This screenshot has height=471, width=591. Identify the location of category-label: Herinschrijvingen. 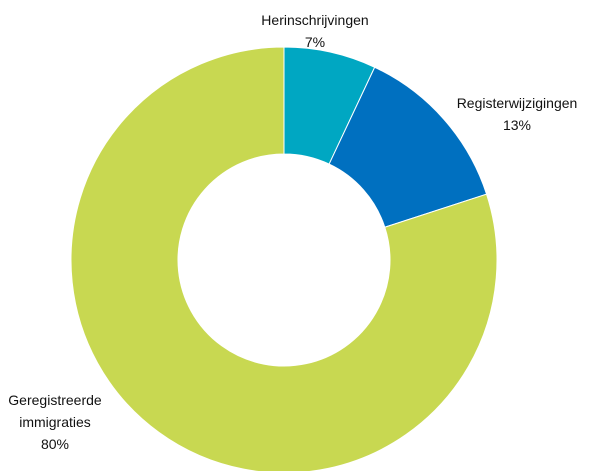
(315, 20).